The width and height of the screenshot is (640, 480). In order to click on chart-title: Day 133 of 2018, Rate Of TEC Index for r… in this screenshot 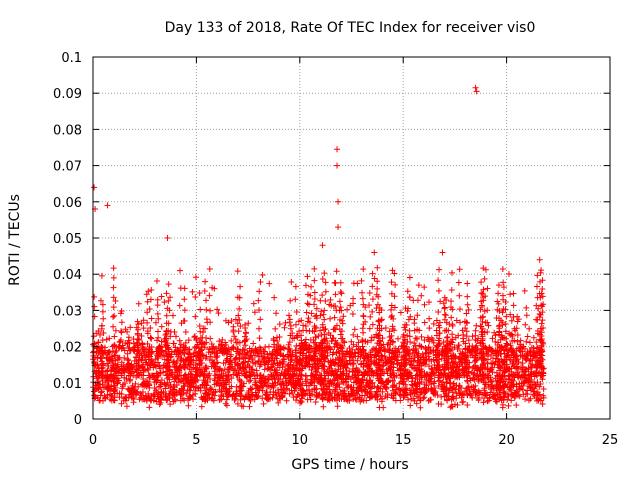, I will do `click(350, 28)`.